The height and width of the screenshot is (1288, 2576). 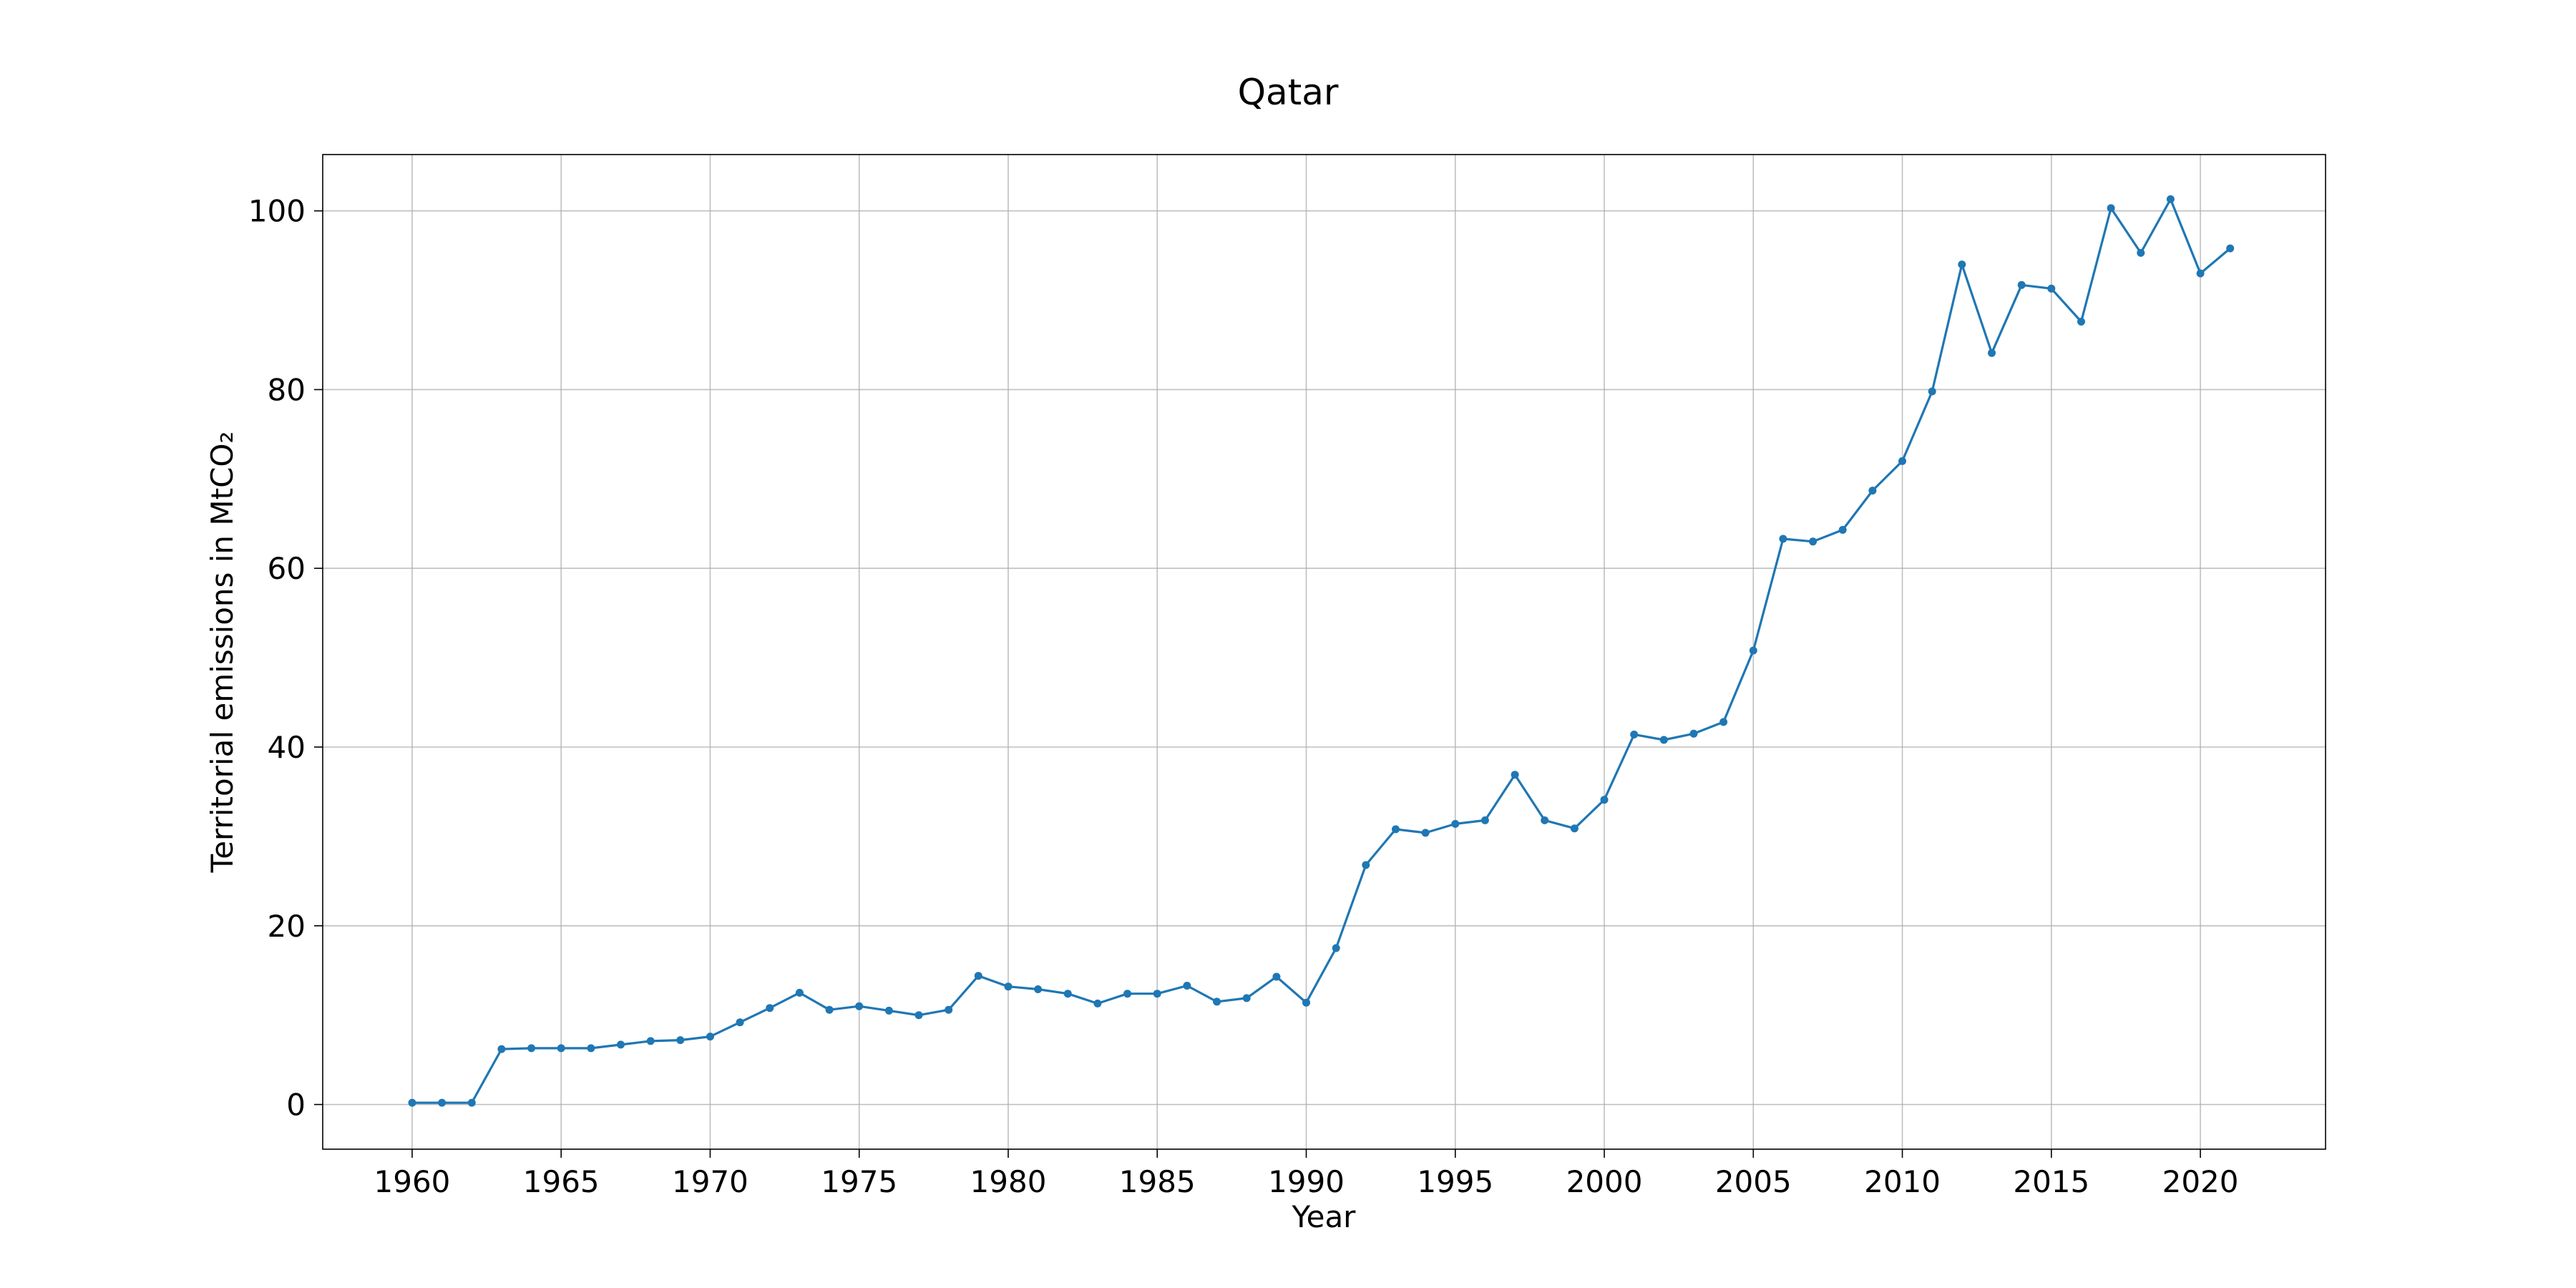 I want to click on y-tick-label: 100, so click(x=277, y=211).